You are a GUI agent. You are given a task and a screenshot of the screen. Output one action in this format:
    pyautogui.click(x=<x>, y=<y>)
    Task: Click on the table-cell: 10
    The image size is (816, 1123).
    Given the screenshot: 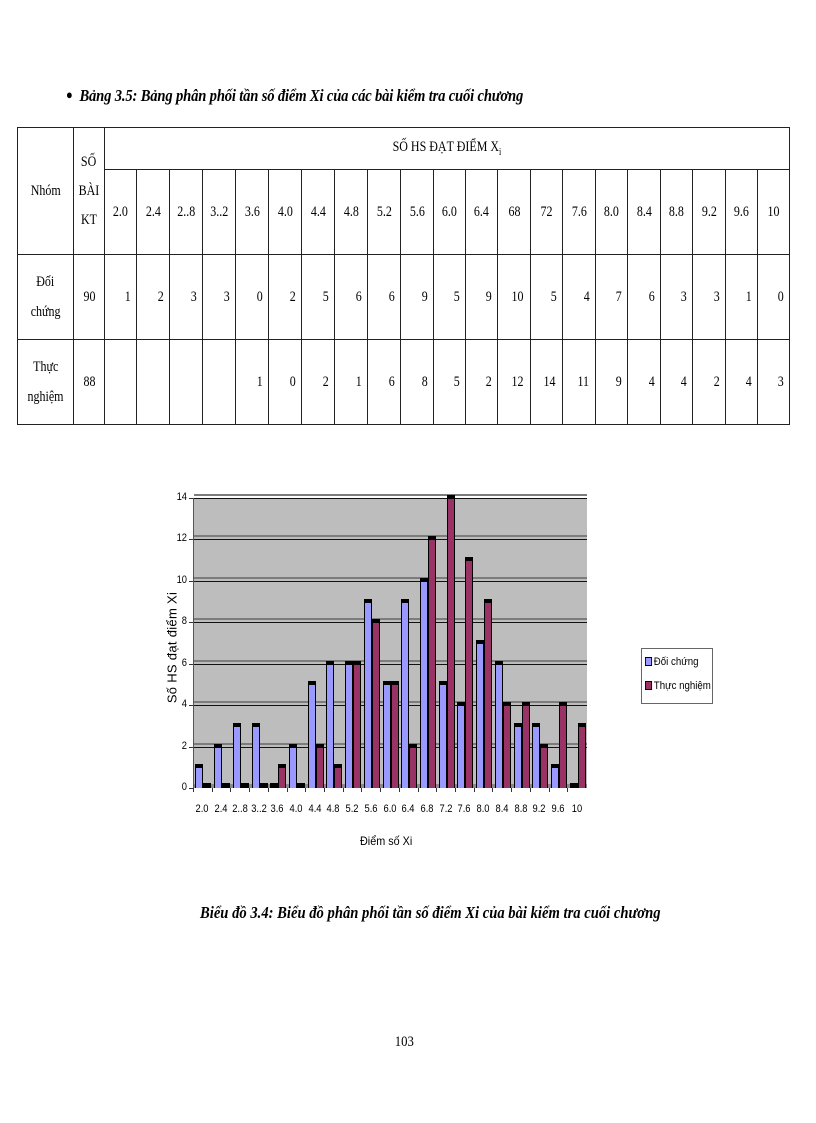 What is the action you would take?
    pyautogui.click(x=514, y=297)
    